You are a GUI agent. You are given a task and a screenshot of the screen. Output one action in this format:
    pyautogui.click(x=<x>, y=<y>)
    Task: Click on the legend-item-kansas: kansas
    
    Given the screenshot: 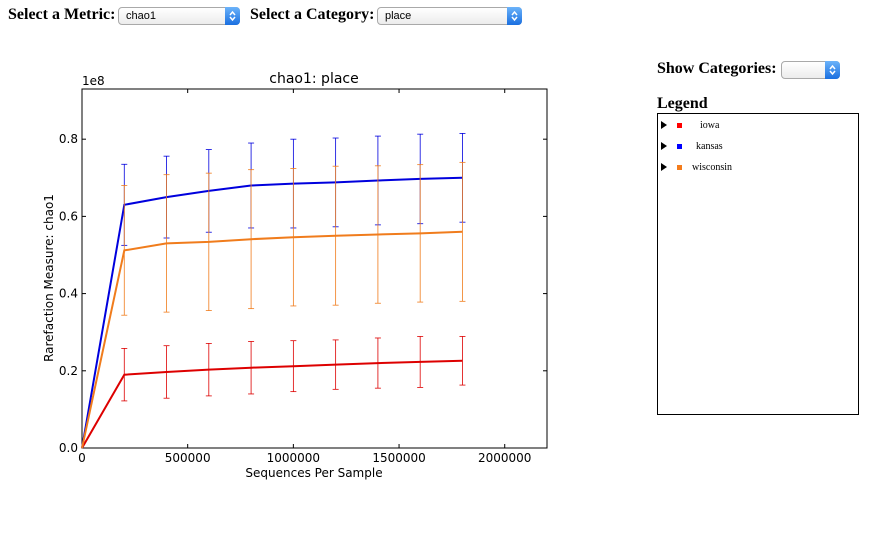 What is the action you would take?
    pyautogui.click(x=692, y=146)
    